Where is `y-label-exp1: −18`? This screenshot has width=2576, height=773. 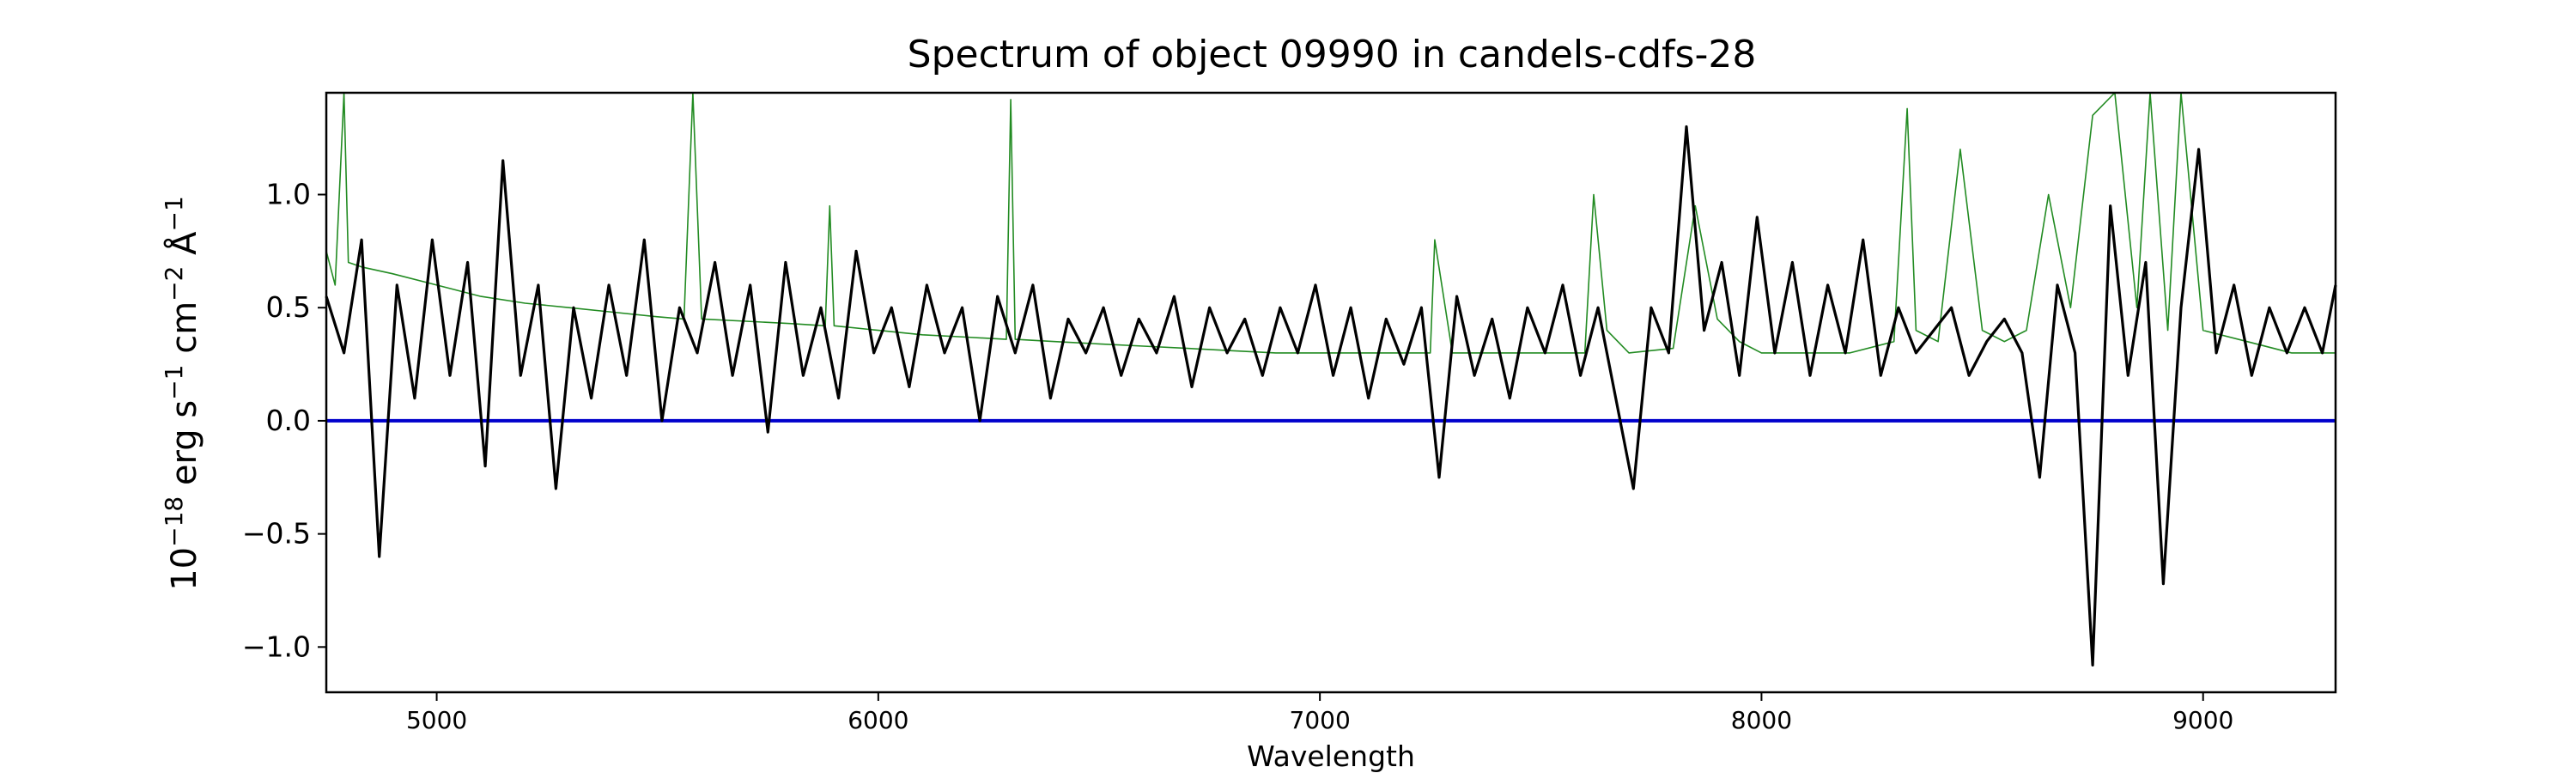 y-label-exp1: −18 is located at coordinates (174, 521).